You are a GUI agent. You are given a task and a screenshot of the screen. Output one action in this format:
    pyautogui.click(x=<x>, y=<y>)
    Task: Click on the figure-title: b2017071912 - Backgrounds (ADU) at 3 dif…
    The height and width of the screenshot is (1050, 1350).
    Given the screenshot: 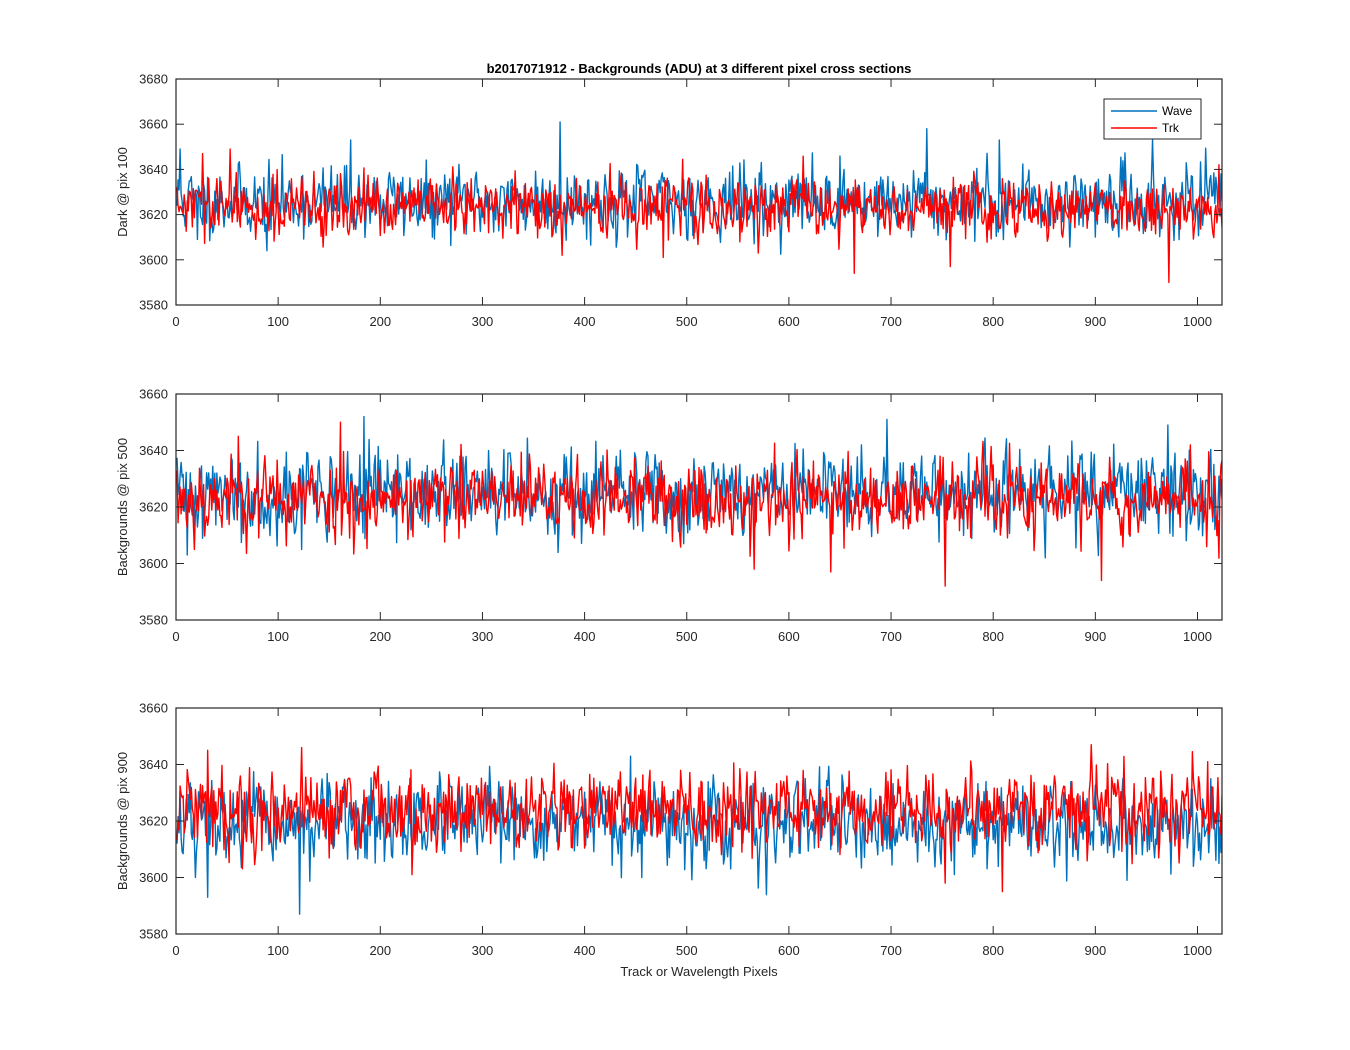 What is the action you would take?
    pyautogui.click(x=699, y=68)
    